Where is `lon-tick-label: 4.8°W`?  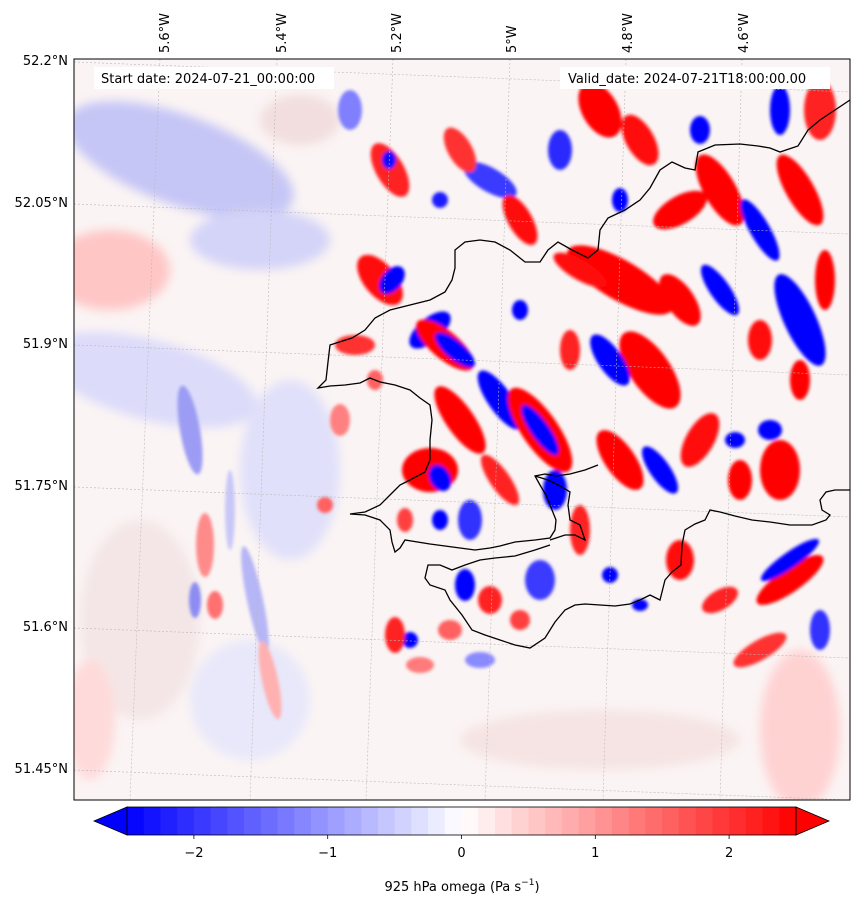 lon-tick-label: 4.8°W is located at coordinates (628, 33).